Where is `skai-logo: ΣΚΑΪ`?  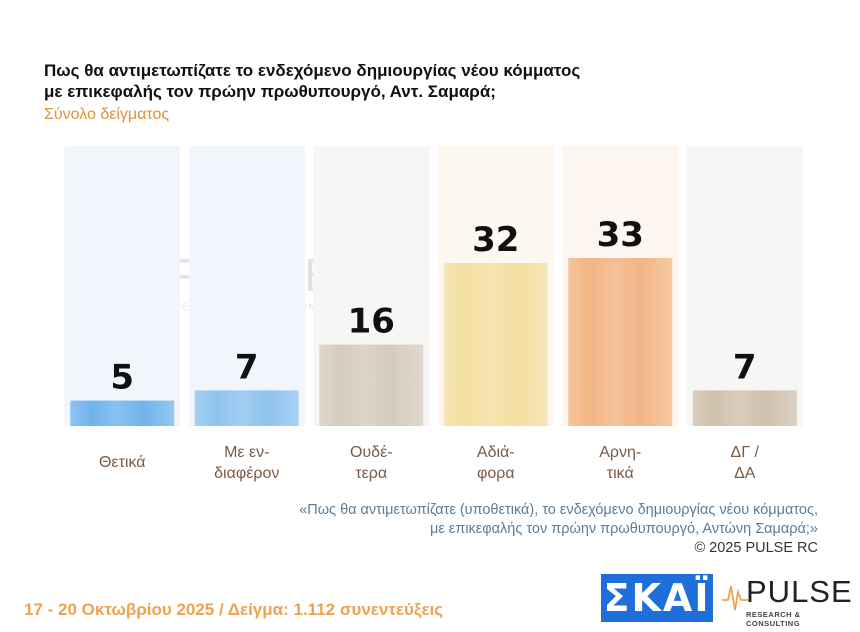 skai-logo: ΣΚΑΪ is located at coordinates (657, 598).